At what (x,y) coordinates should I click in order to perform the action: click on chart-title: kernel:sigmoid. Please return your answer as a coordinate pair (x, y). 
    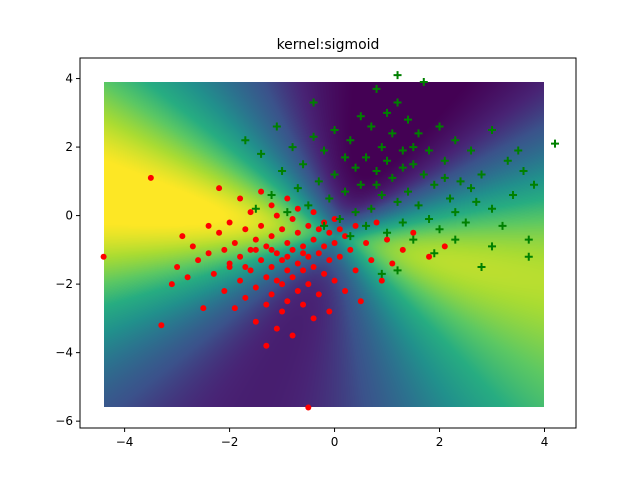
    Looking at the image, I should click on (328, 45).